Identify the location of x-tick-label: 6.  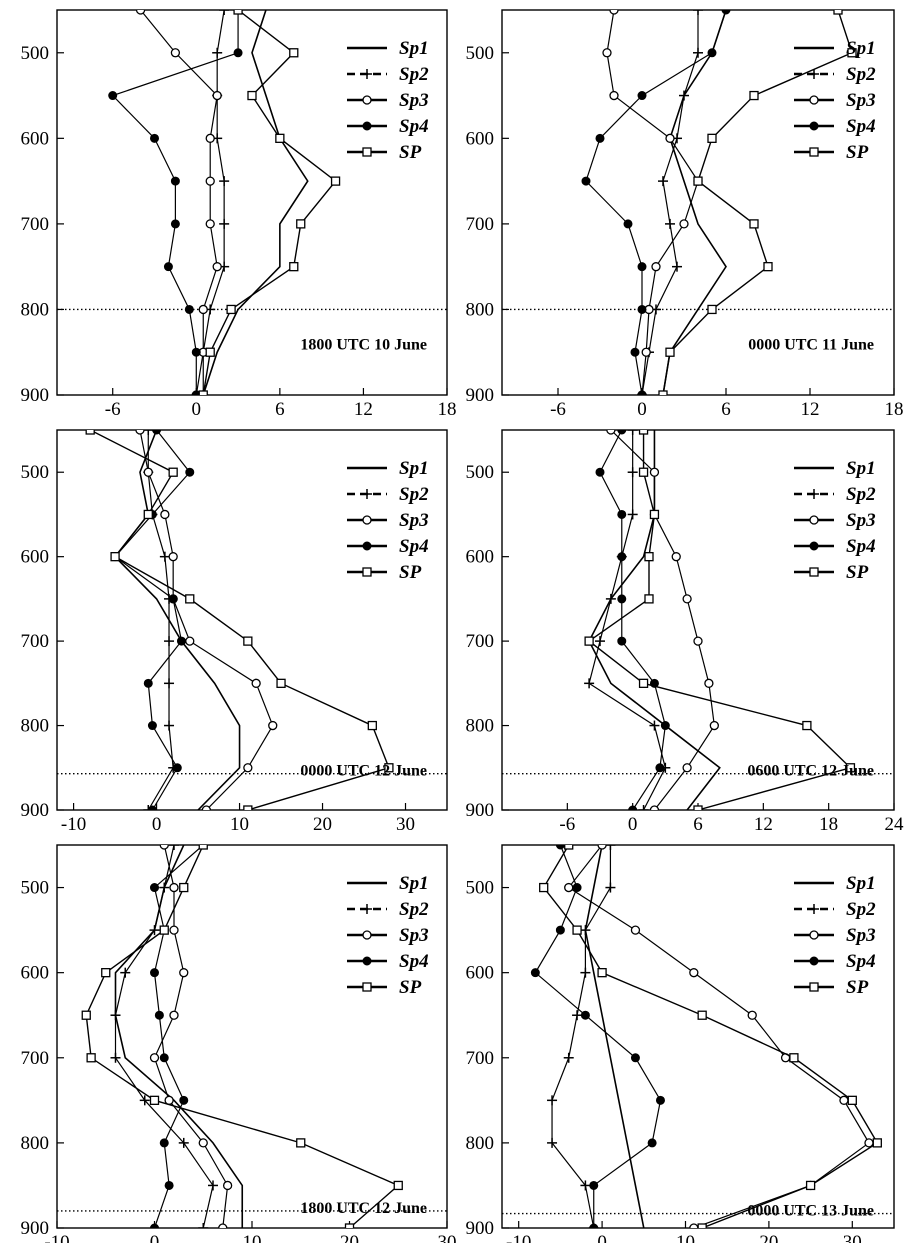
(698, 824).